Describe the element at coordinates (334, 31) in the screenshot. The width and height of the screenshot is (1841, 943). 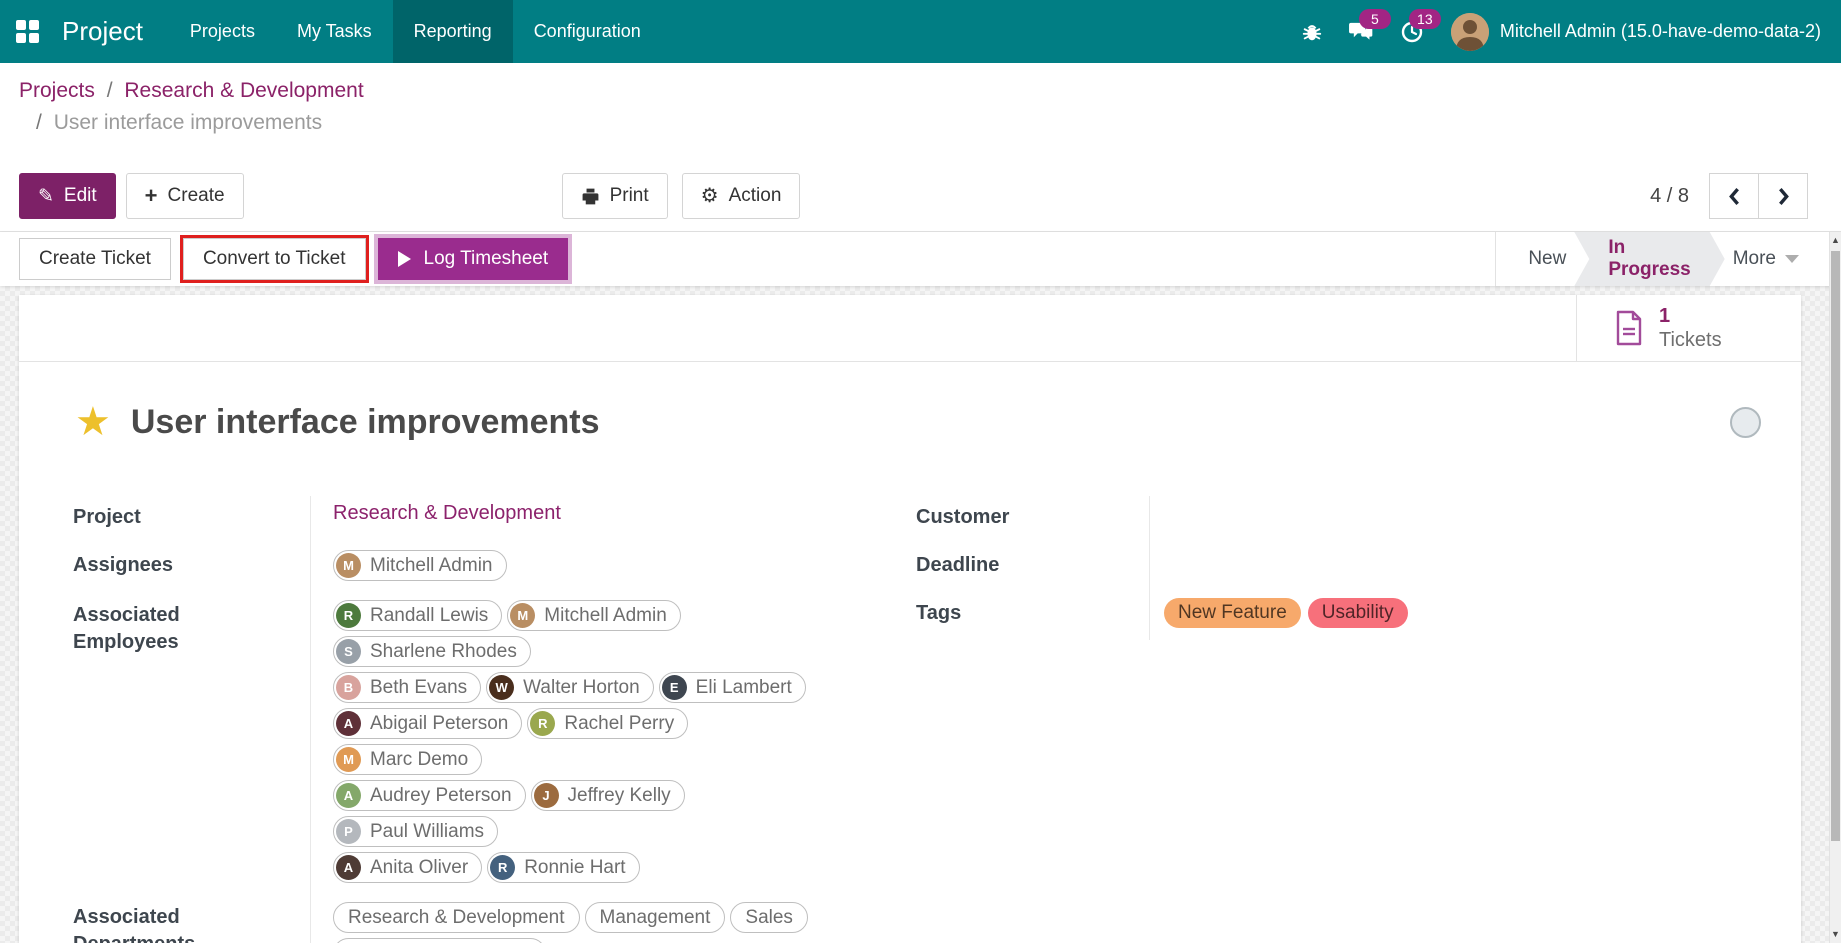
I see `menu-item-my-tasks: My Tasks` at that location.